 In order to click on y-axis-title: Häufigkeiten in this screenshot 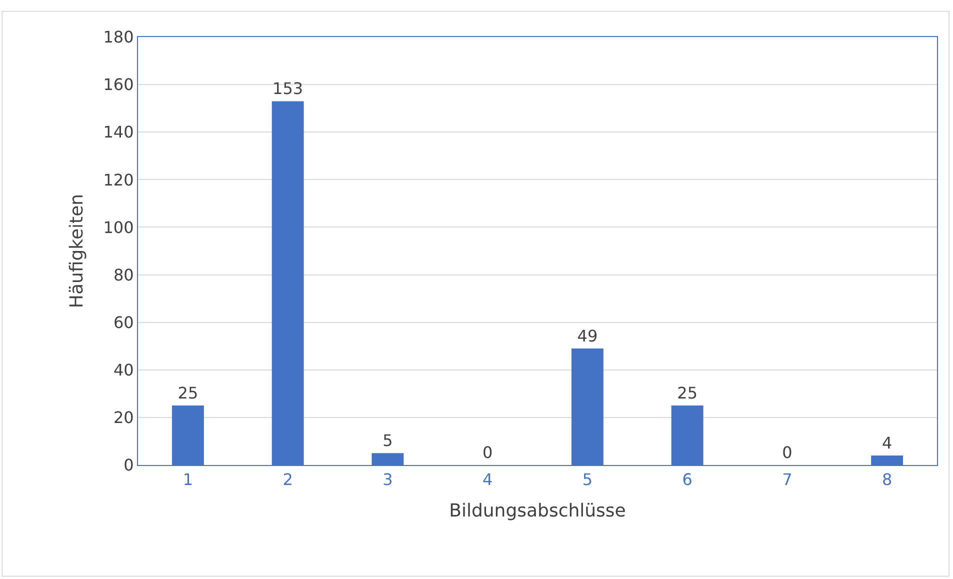, I will do `click(77, 251)`.